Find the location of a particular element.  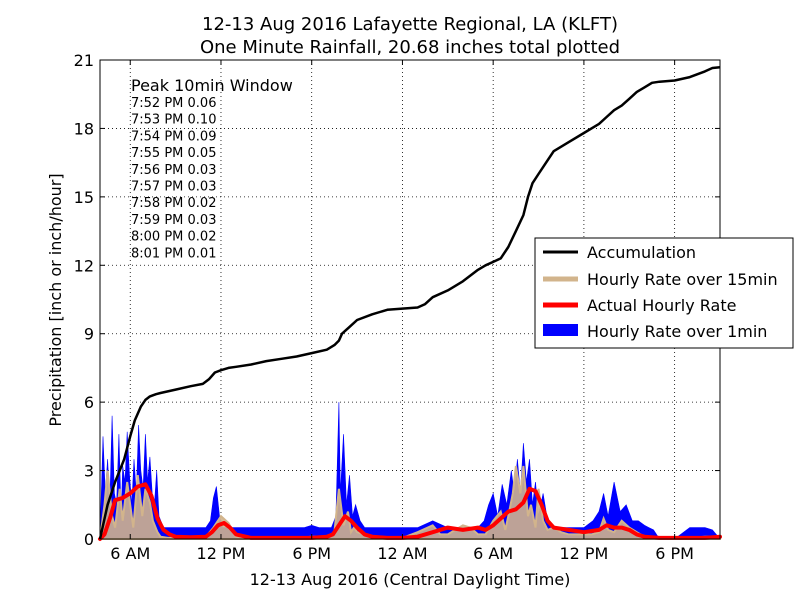

peak-window-entry-6: 7:58 PM 0.02 is located at coordinates (173, 203).